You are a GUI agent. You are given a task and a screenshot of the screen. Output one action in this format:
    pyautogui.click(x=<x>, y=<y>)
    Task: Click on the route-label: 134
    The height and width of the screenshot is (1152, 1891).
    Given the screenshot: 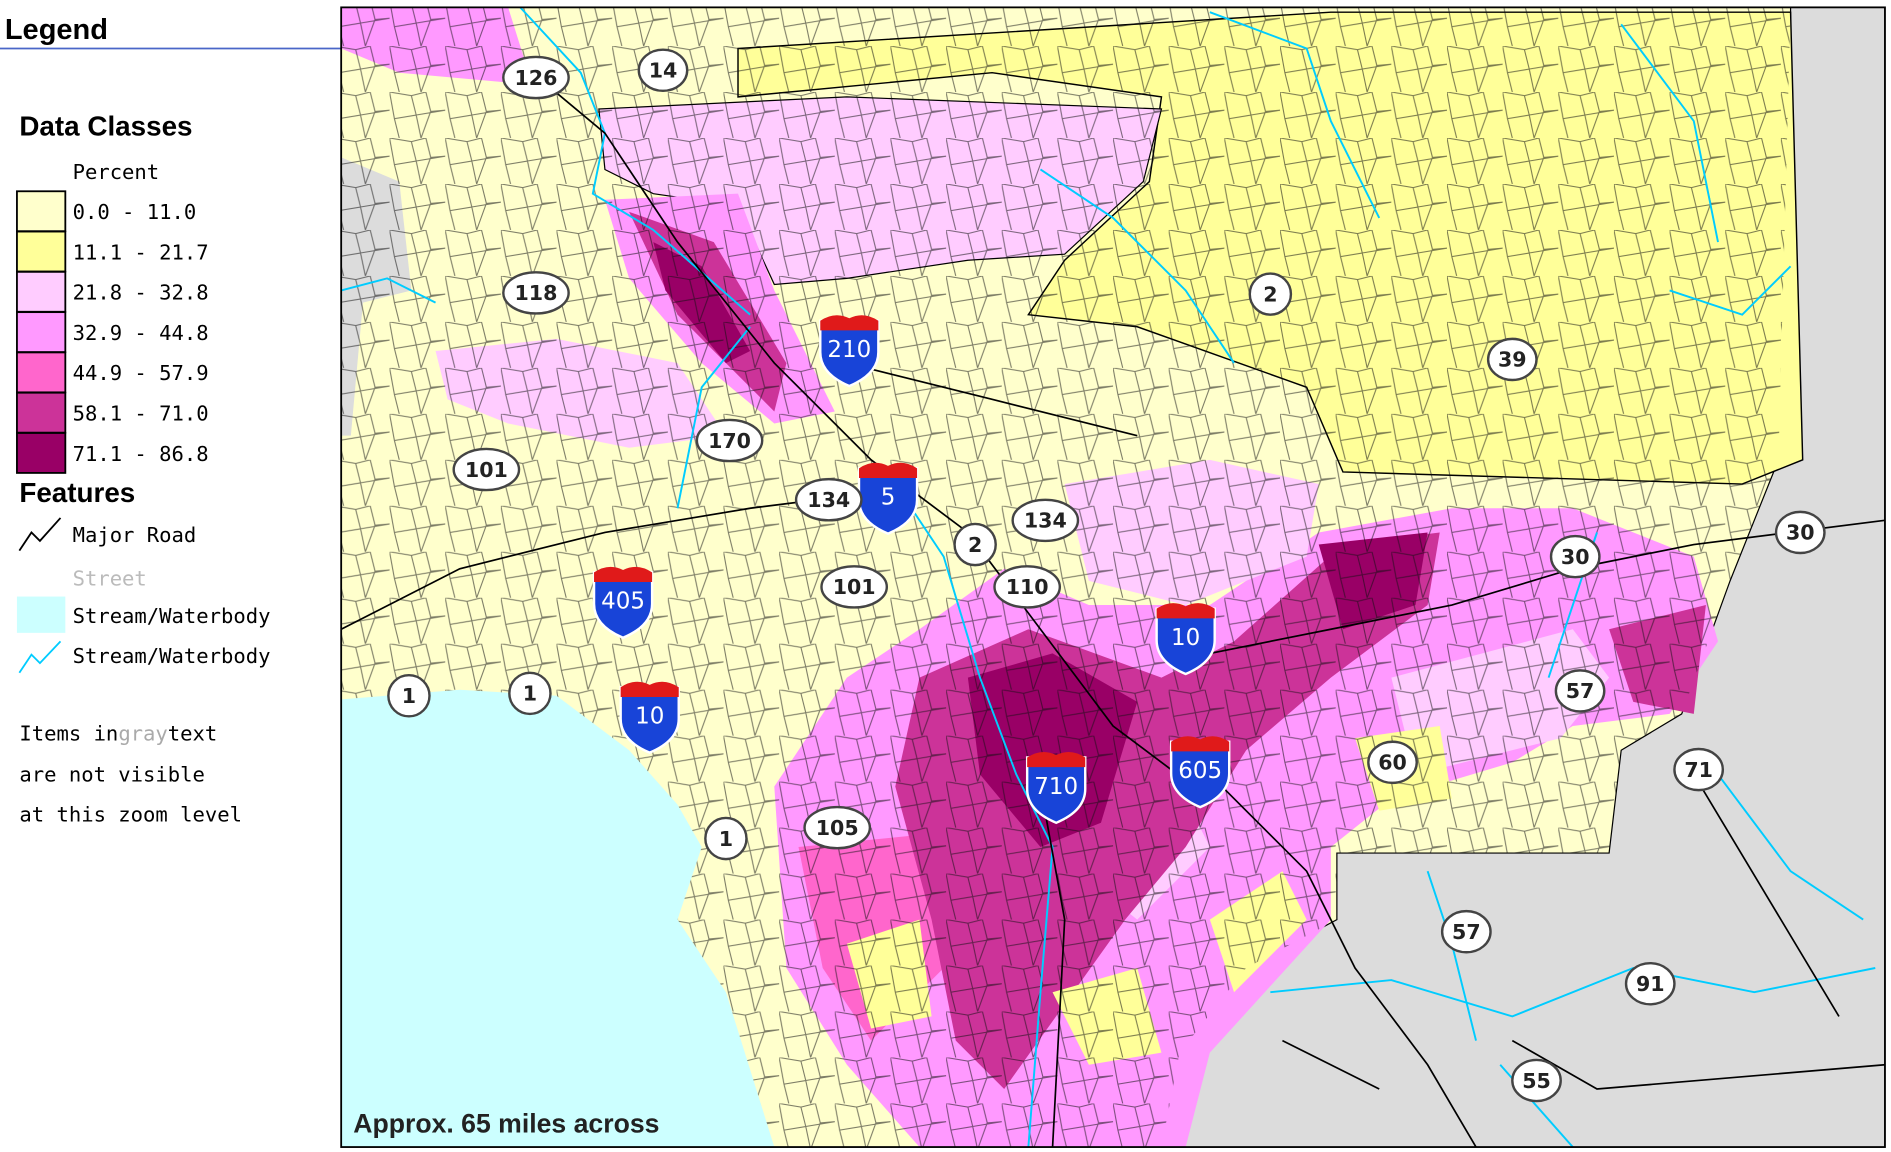 What is the action you would take?
    pyautogui.click(x=1045, y=521)
    